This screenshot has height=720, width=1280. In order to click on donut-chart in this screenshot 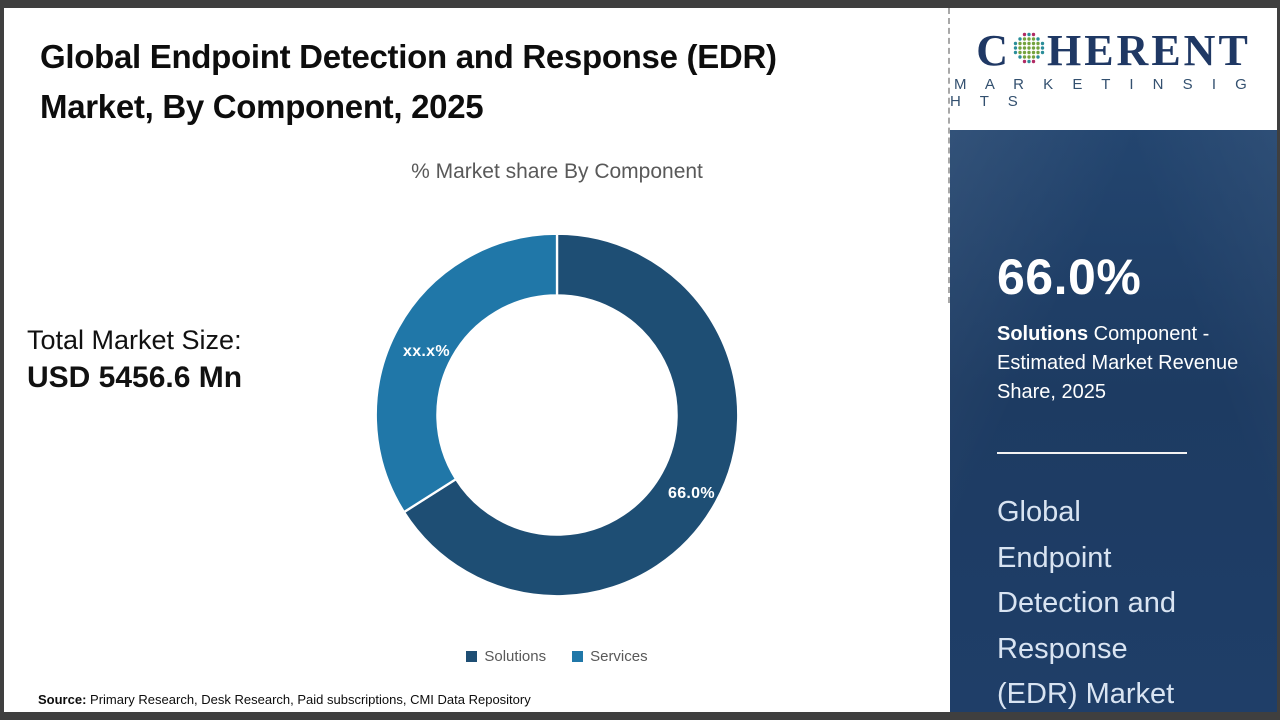, I will do `click(557, 415)`.